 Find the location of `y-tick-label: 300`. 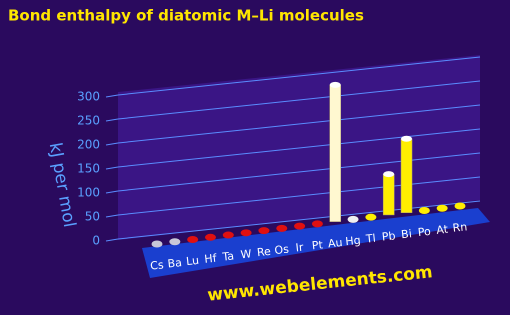

y-tick-label: 300 is located at coordinates (88, 97).